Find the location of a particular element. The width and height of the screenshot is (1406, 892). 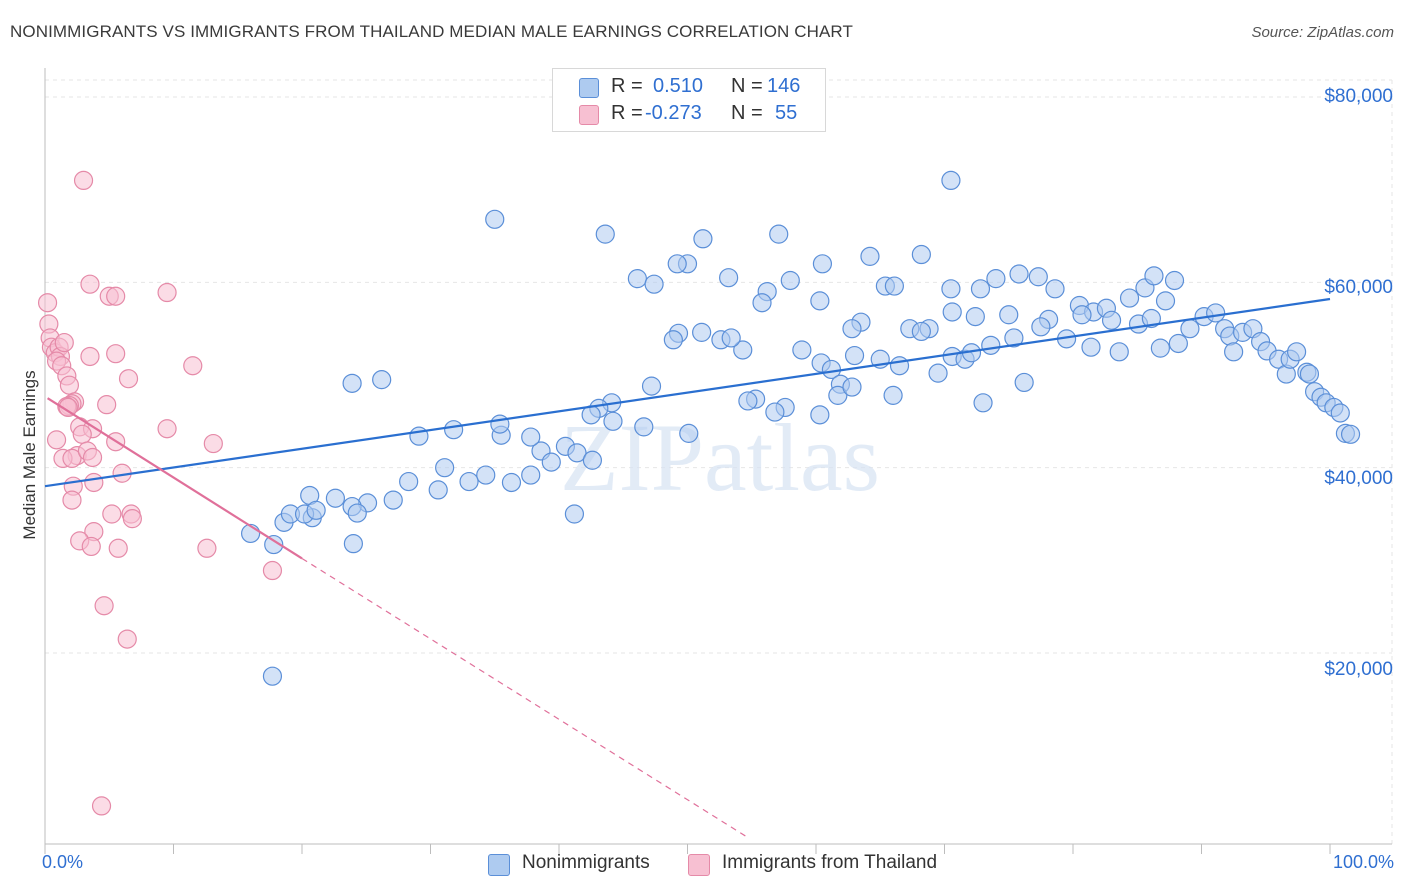

stats-legend: R = 0.510 N = 146 R = -0.273 N = 55 is located at coordinates (689, 100).